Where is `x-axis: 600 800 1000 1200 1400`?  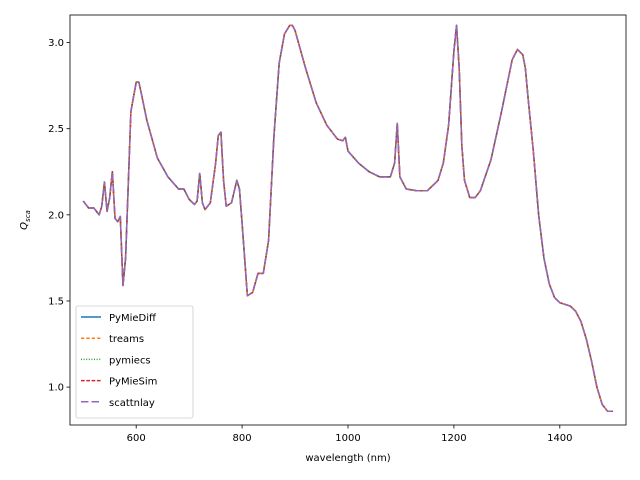
x-axis: 600 800 1000 1200 1400 is located at coordinates (350, 434).